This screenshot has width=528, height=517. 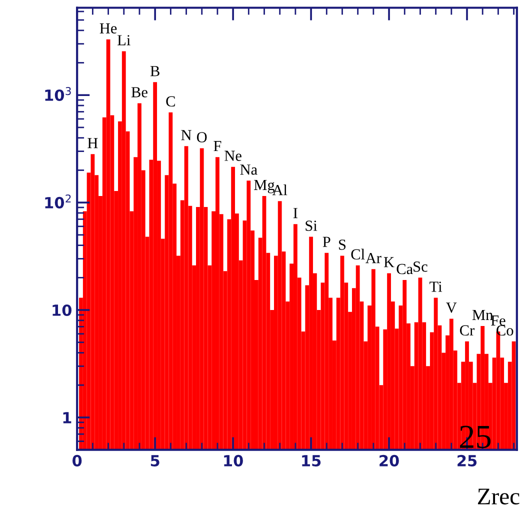 What do you see at coordinates (77, 460) in the screenshot?
I see `x-tick-label: 0` at bounding box center [77, 460].